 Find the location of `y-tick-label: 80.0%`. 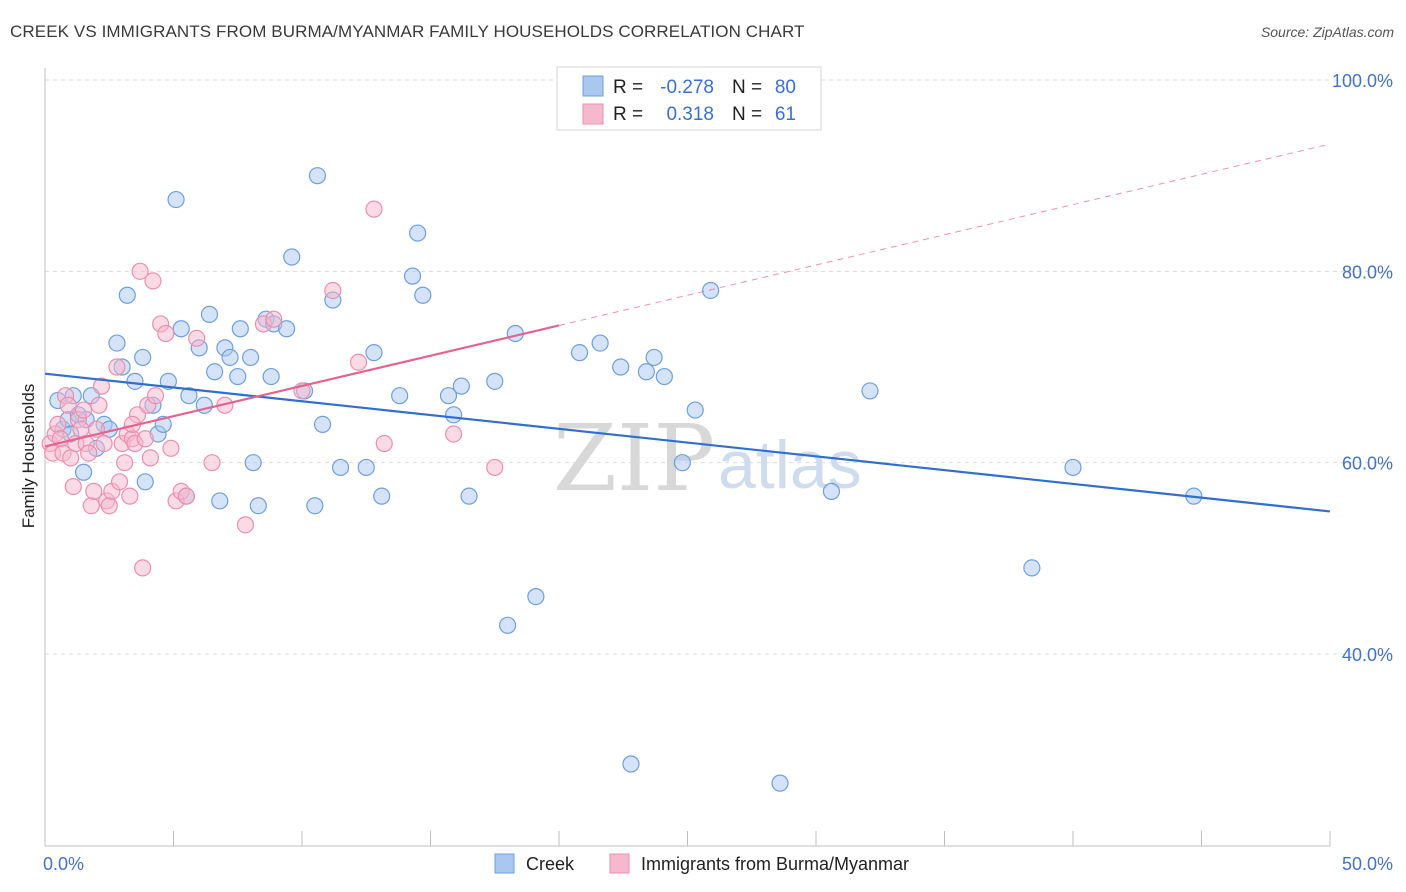

y-tick-label: 80.0% is located at coordinates (1367, 272).